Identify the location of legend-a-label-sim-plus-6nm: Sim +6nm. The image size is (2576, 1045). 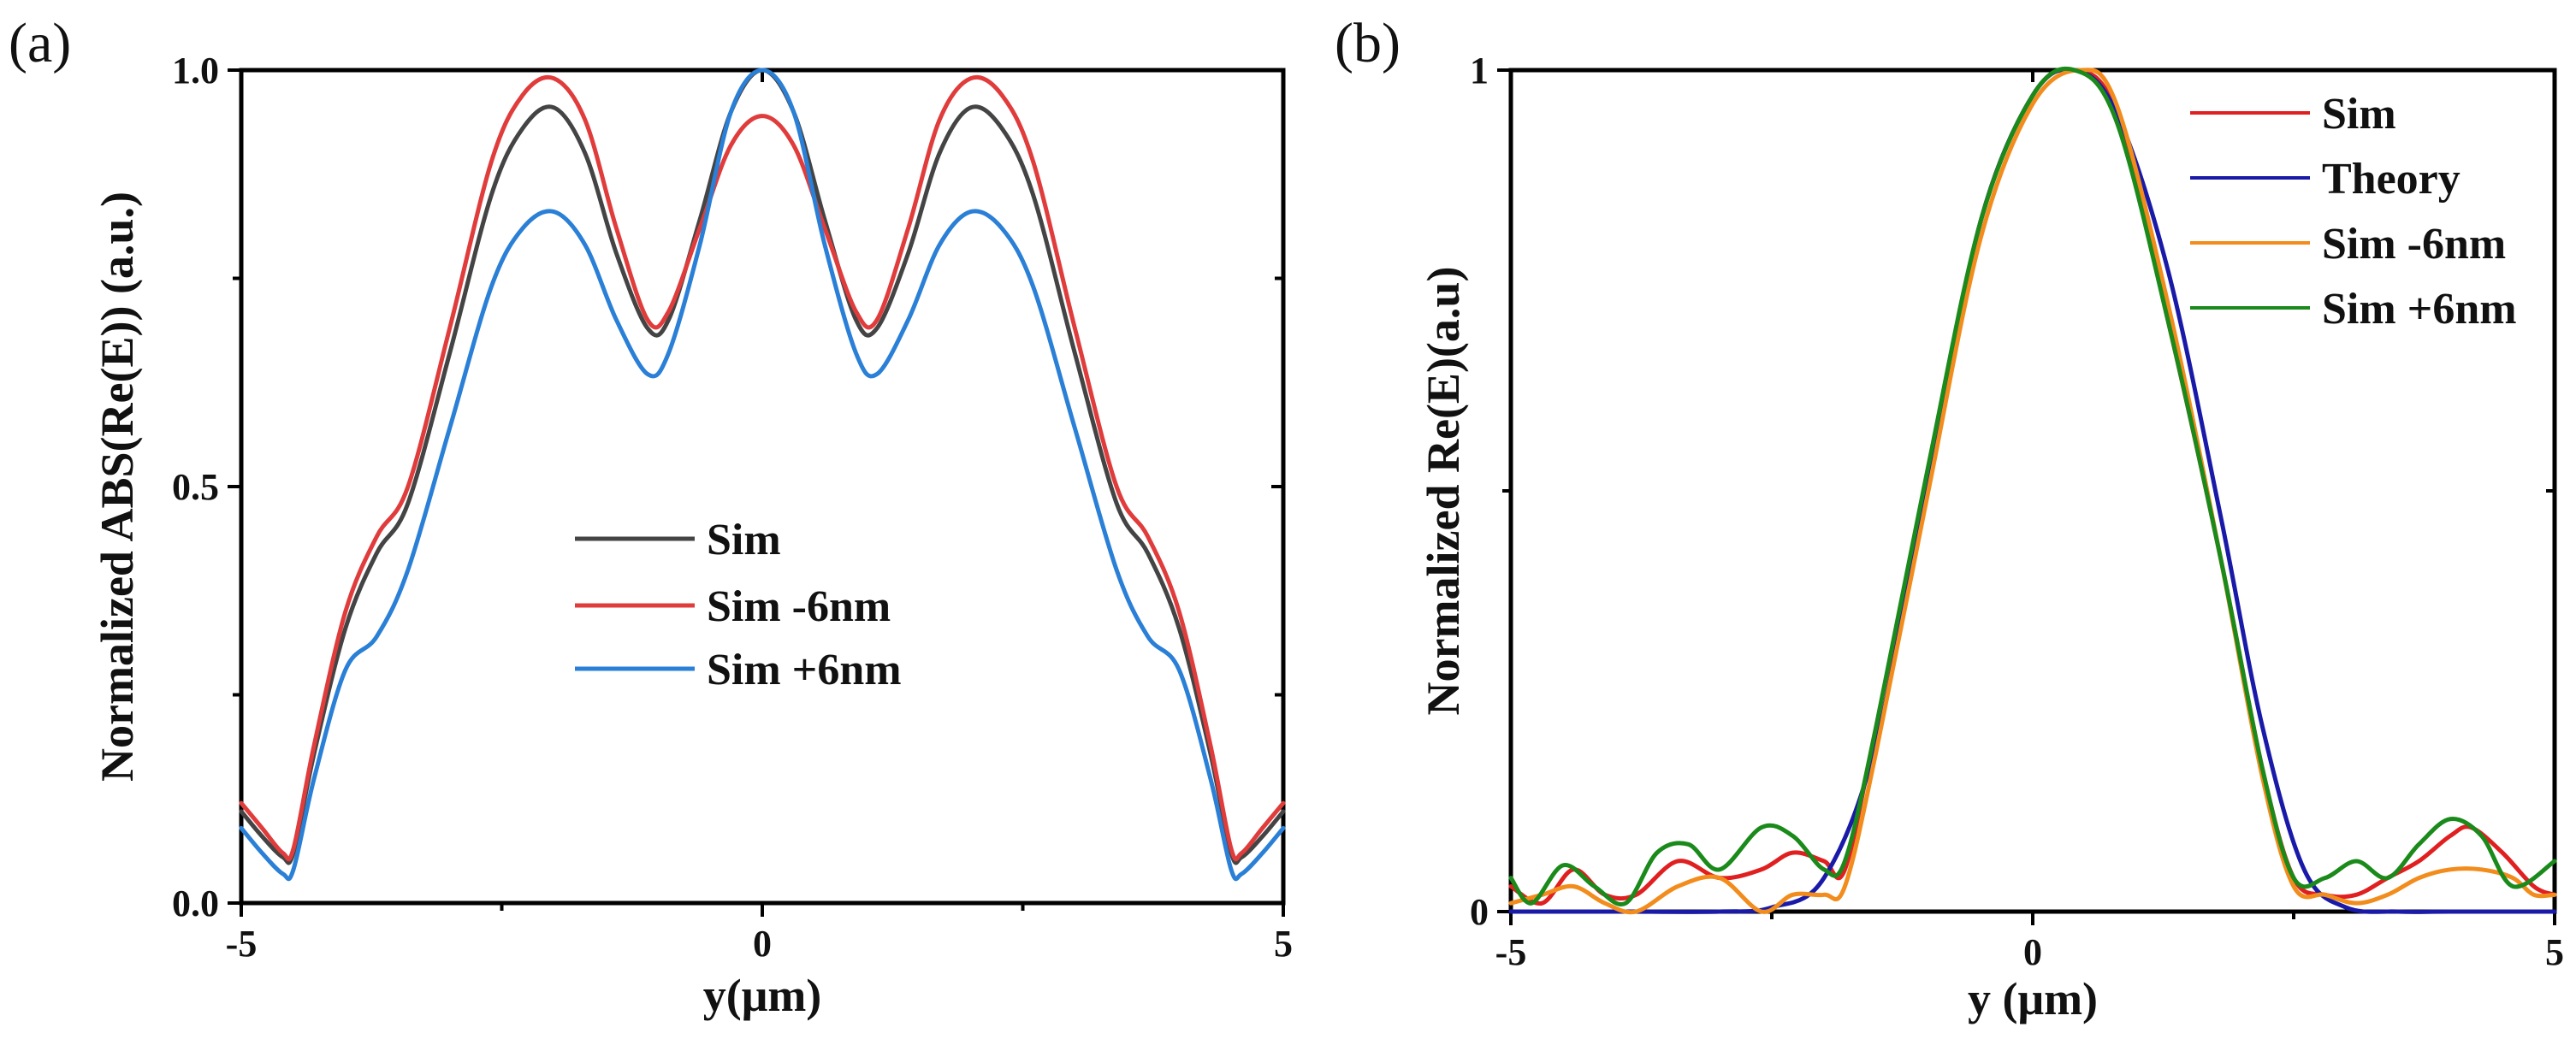
(804, 670).